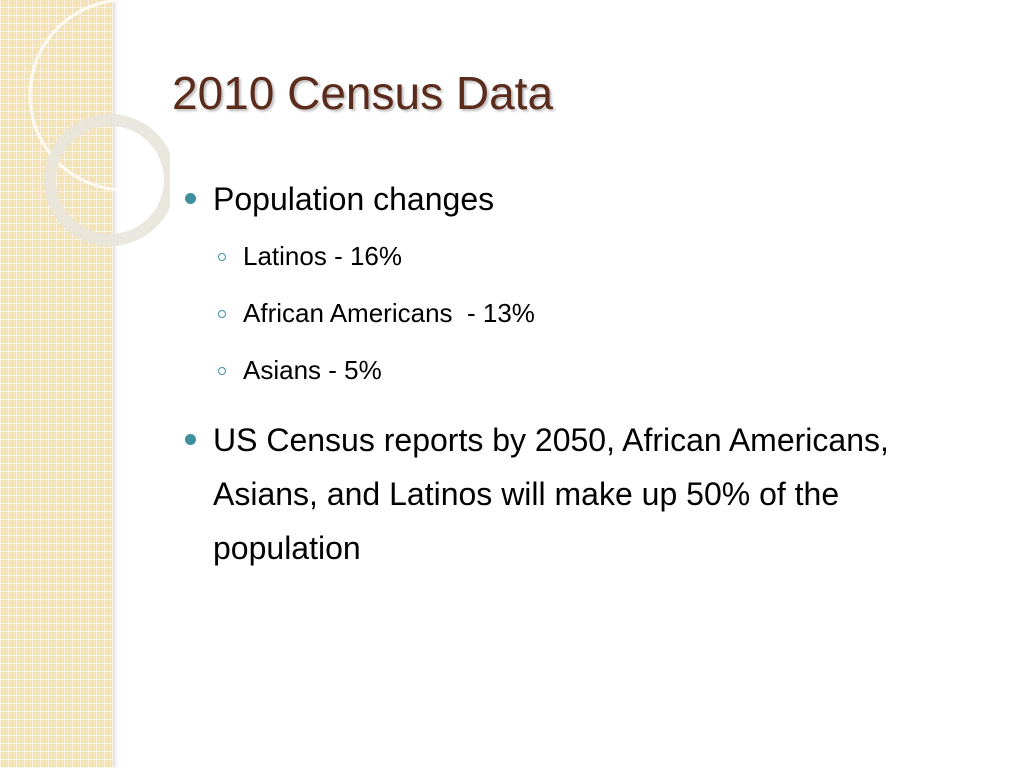 Image resolution: width=1024 pixels, height=768 pixels. I want to click on sub-bullet: Asians - 5%, so click(589, 370).